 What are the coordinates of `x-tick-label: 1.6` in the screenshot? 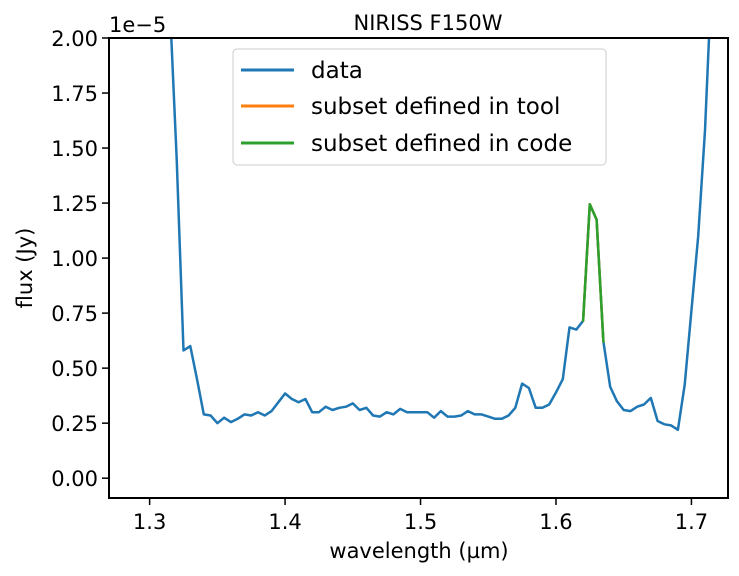 It's located at (555, 522).